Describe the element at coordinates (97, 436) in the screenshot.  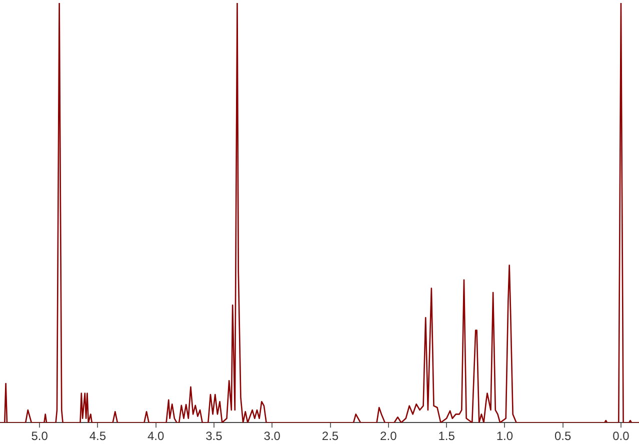
I see `x-tick-label: 4.5` at that location.